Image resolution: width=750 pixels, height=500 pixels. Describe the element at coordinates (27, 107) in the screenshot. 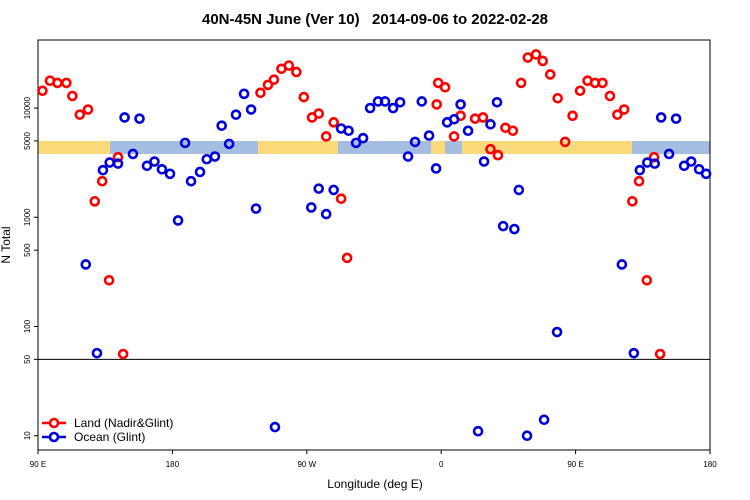

I see `y-tick-label: 10000` at that location.